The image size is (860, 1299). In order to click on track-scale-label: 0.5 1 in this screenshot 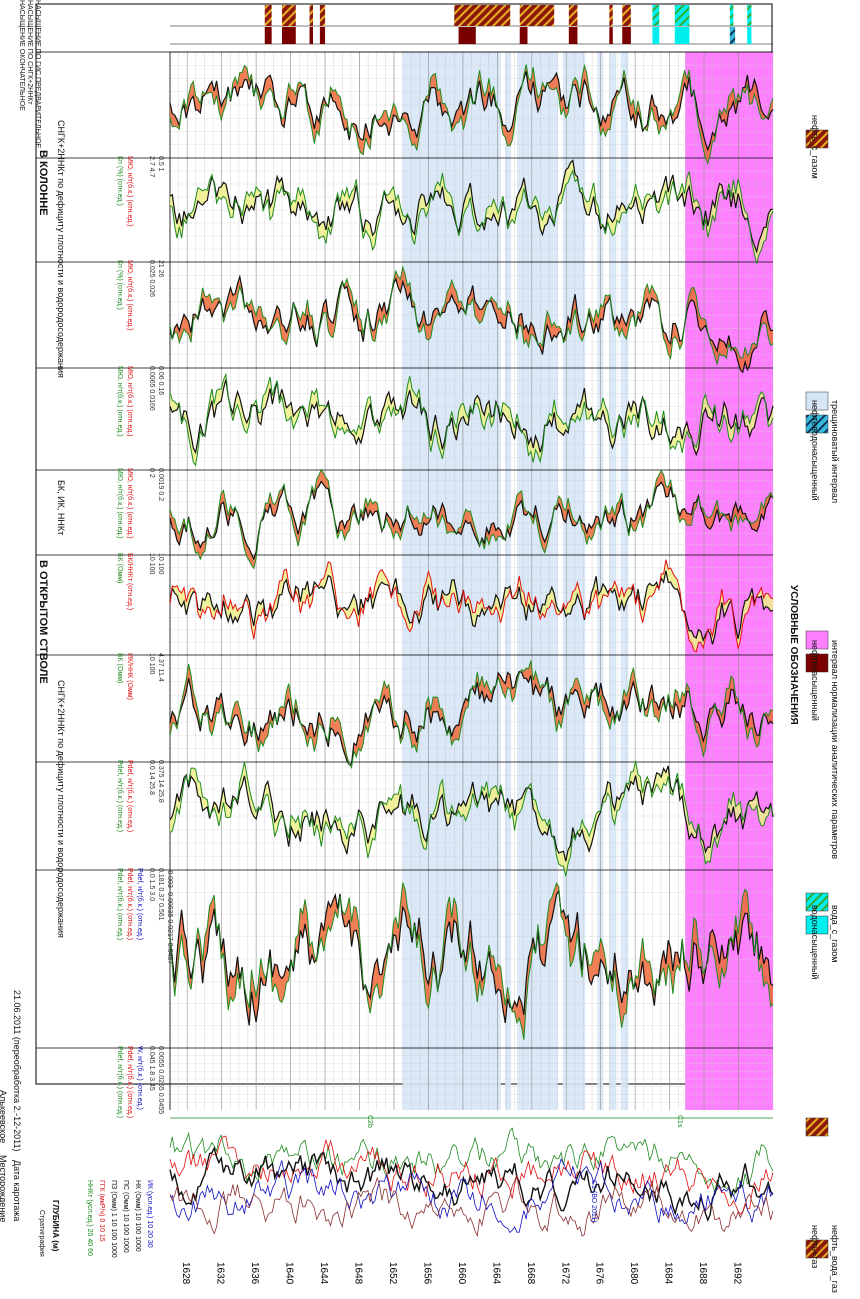, I will do `click(160, 164)`.